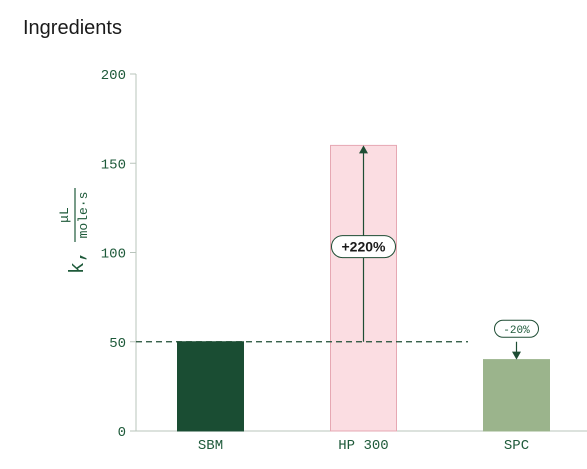 Image resolution: width=587 pixels, height=469 pixels. I want to click on bar-sbm, so click(210, 386).